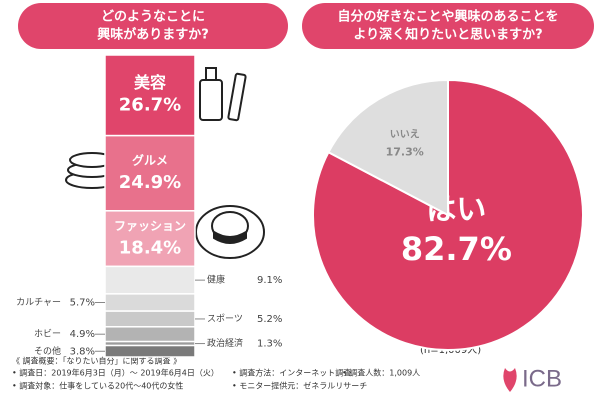 The width and height of the screenshot is (600, 400). What do you see at coordinates (542, 378) in the screenshot?
I see `logo: ICB` at bounding box center [542, 378].